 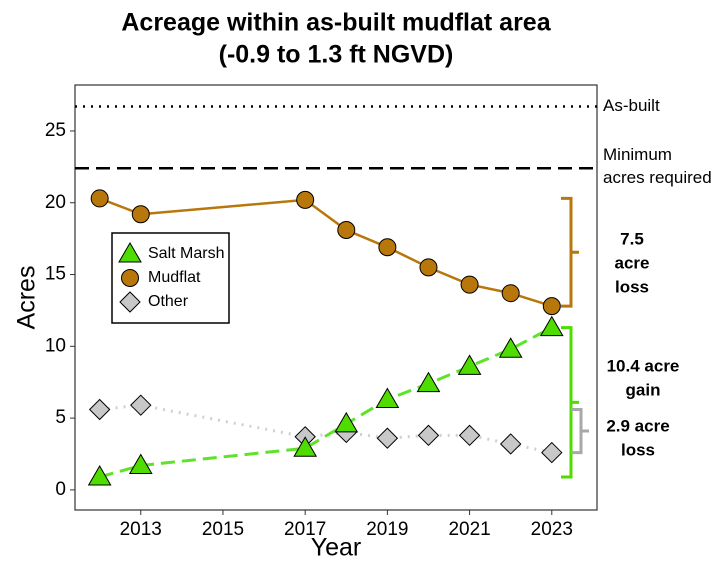 I want to click on y-tick-label: 5, so click(x=60, y=417).